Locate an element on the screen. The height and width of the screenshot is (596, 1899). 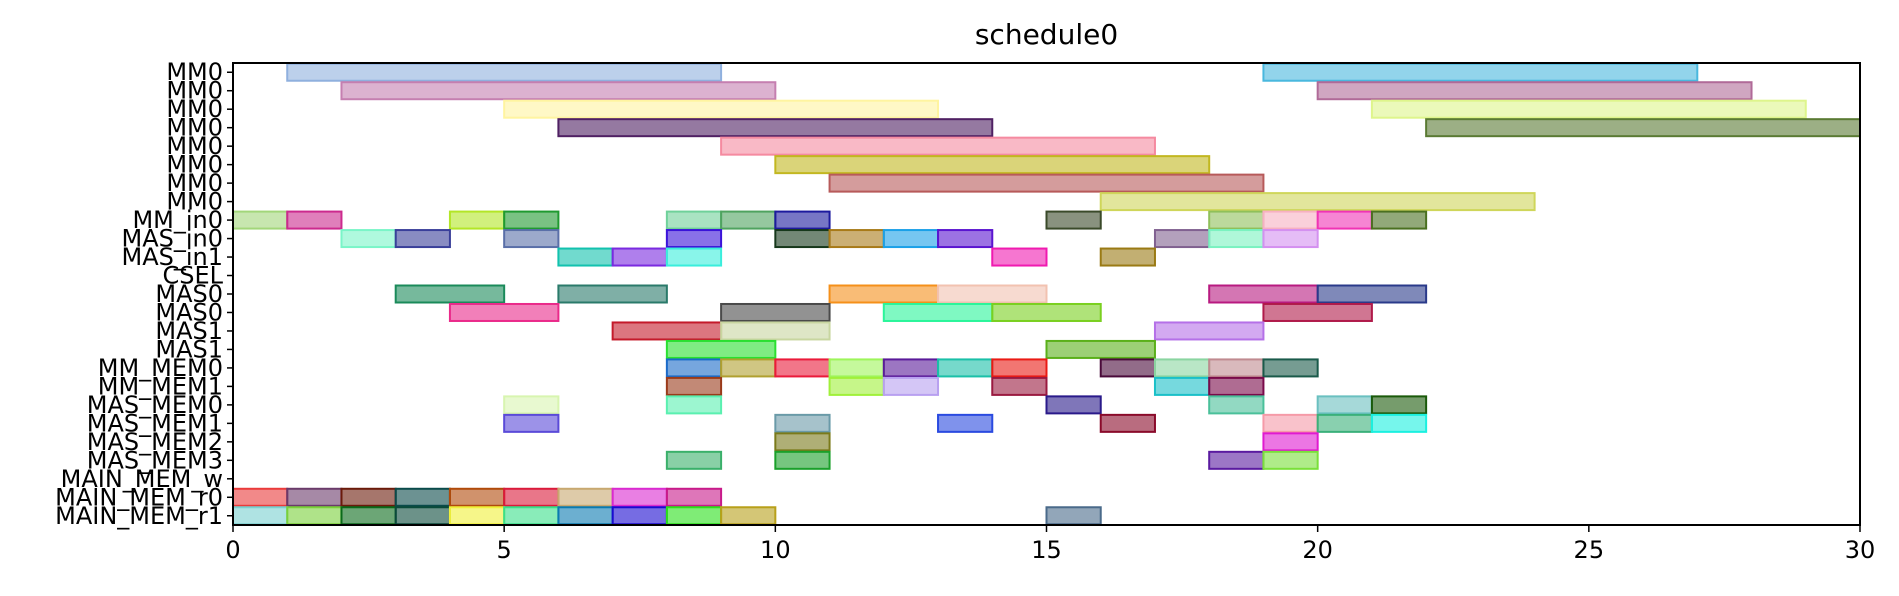
x-tick-label: 15 is located at coordinates (1046, 550).